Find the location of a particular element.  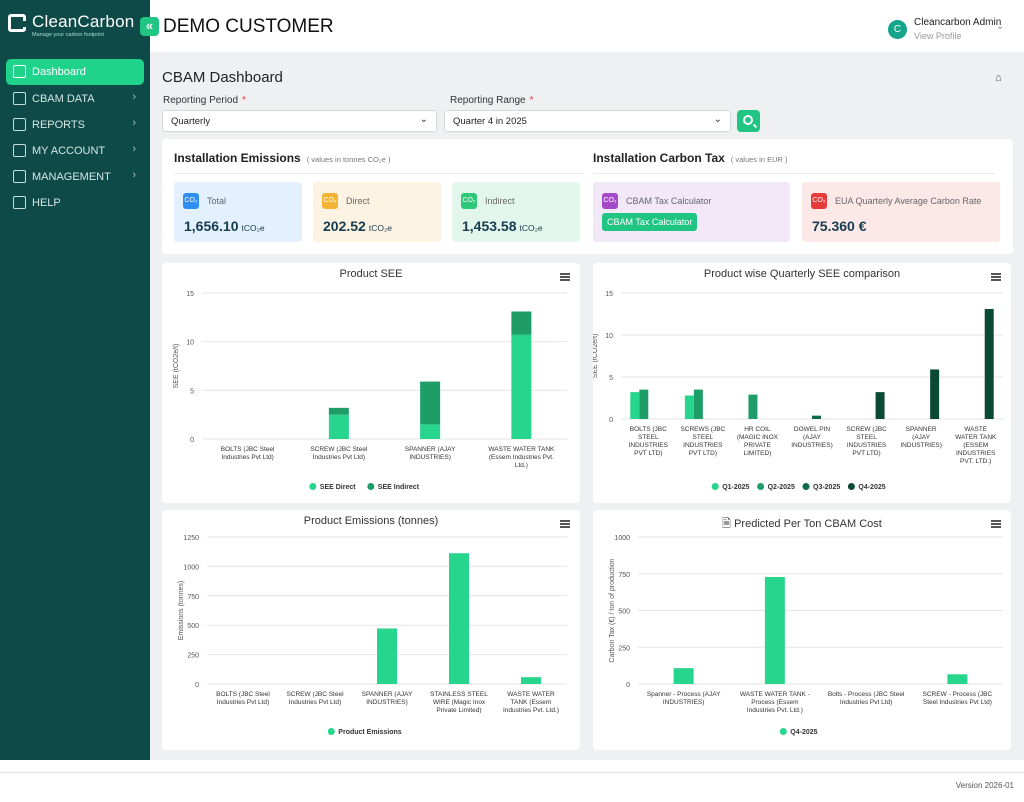

home-icon: ⌂ is located at coordinates (998, 78).